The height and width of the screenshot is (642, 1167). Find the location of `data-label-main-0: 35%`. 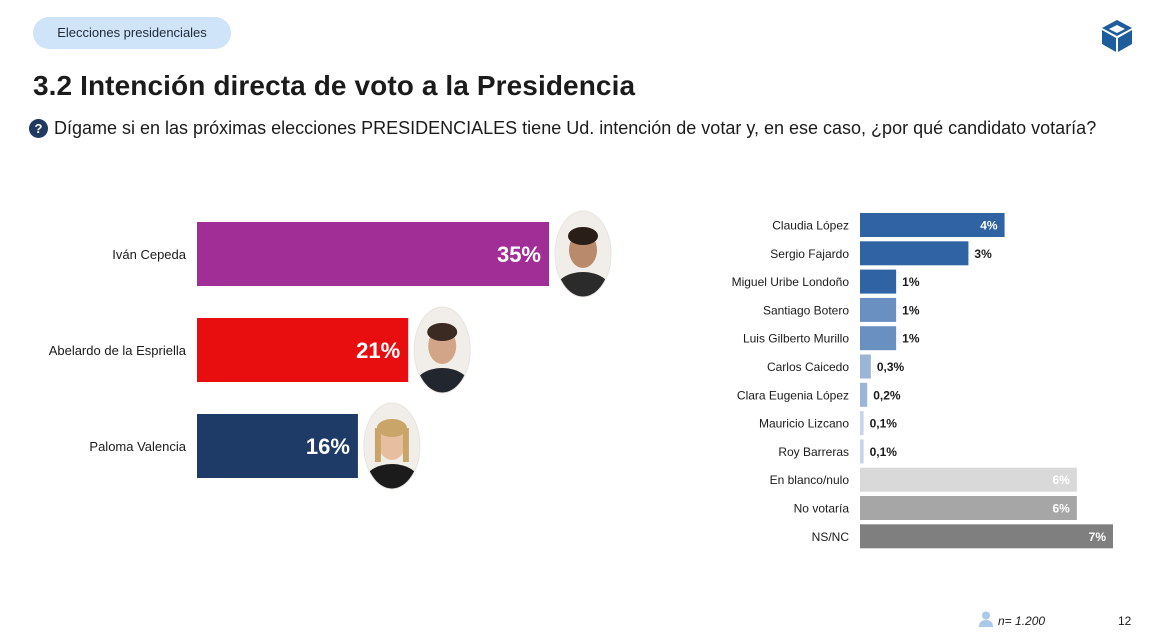

data-label-main-0: 35% is located at coordinates (519, 254).